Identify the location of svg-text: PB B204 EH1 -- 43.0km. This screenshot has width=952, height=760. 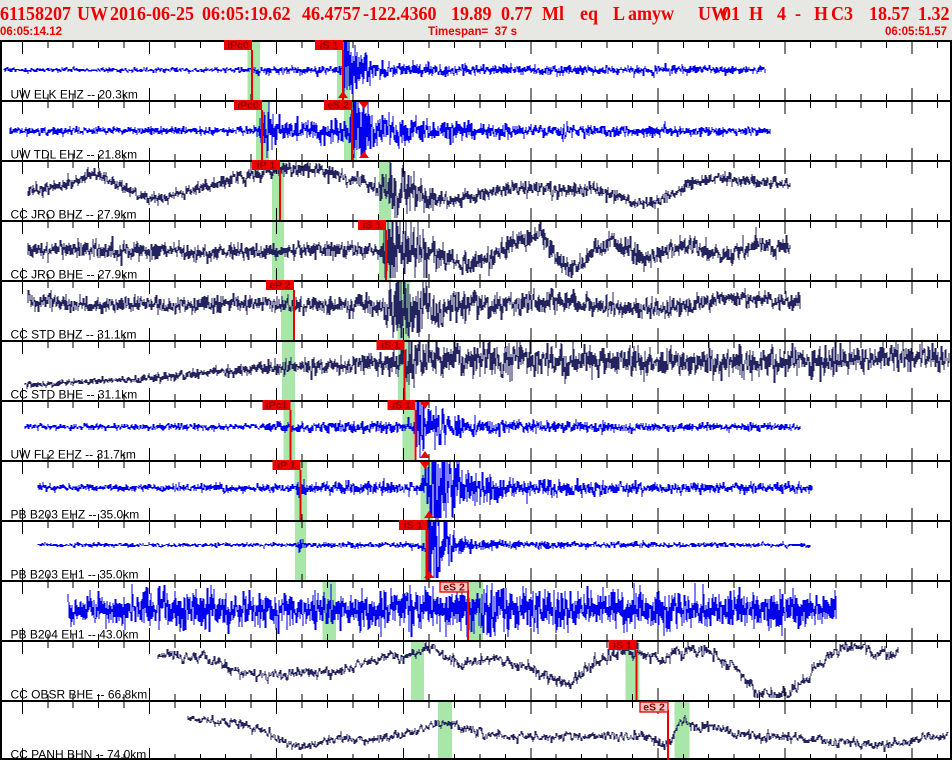
(75, 635).